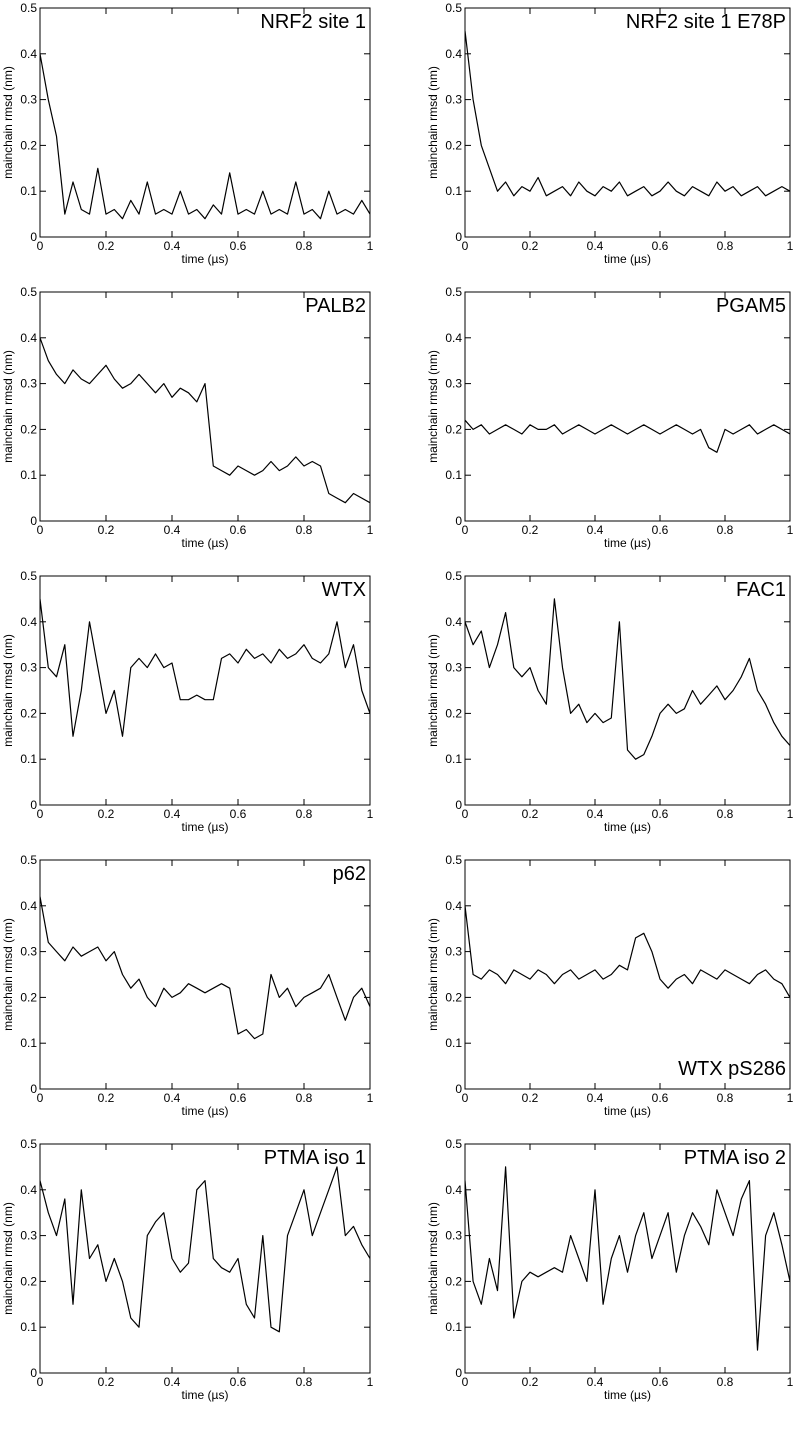 This screenshot has height=1439, width=798. Describe the element at coordinates (335, 306) in the screenshot. I see `chart-title: PALB2` at that location.